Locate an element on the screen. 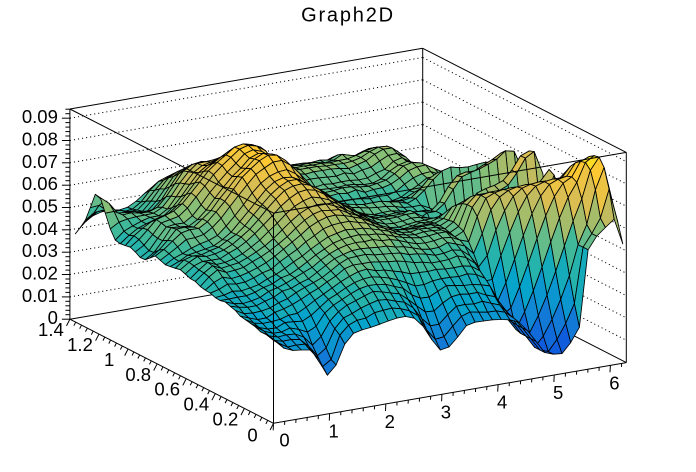 The width and height of the screenshot is (696, 472). svg-text: 5 is located at coordinates (558, 392).